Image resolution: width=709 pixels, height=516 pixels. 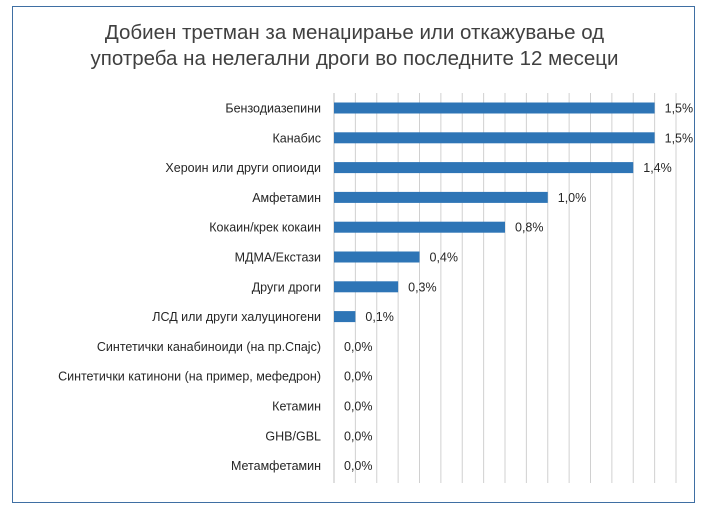 I want to click on category-label: МДМА/Екстази, so click(x=278, y=258).